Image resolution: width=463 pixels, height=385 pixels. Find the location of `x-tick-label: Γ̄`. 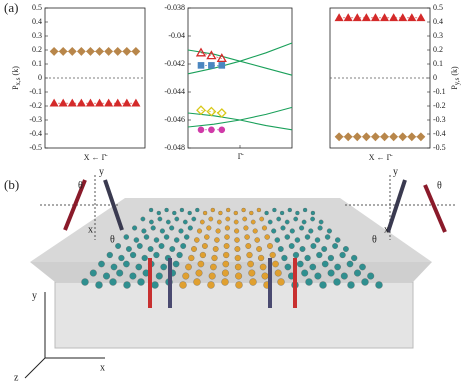

x-tick-label: Γ̄ is located at coordinates (241, 156).